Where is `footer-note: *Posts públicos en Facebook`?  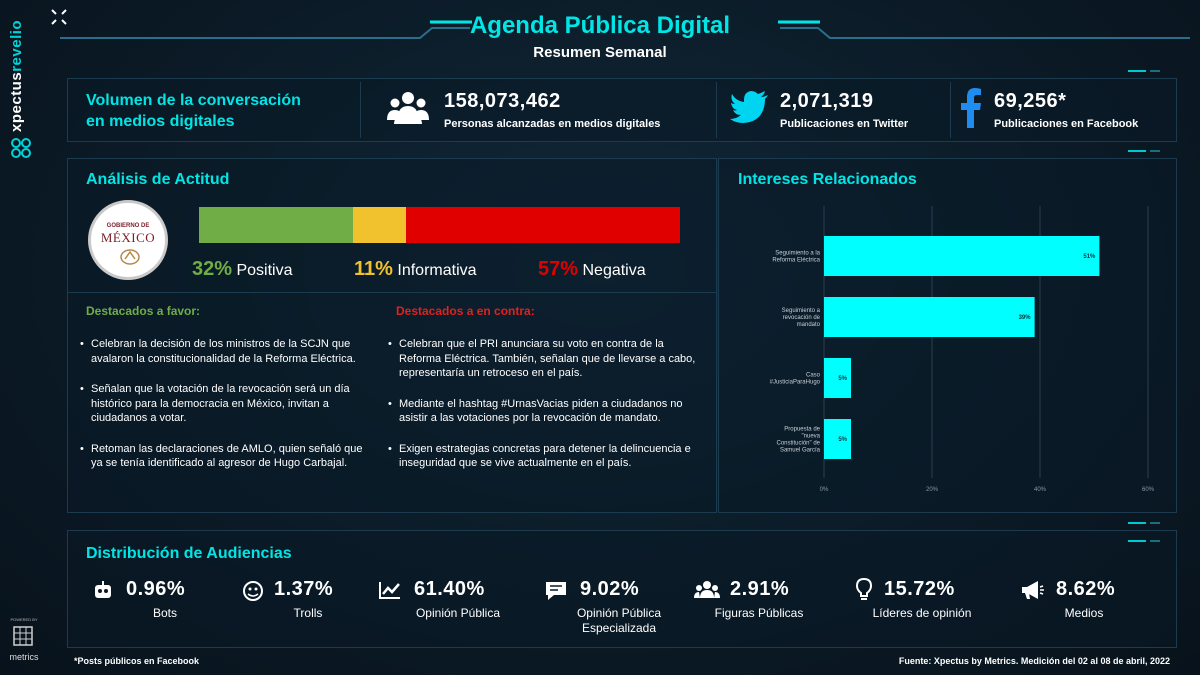 footer-note: *Posts públicos en Facebook is located at coordinates (137, 661).